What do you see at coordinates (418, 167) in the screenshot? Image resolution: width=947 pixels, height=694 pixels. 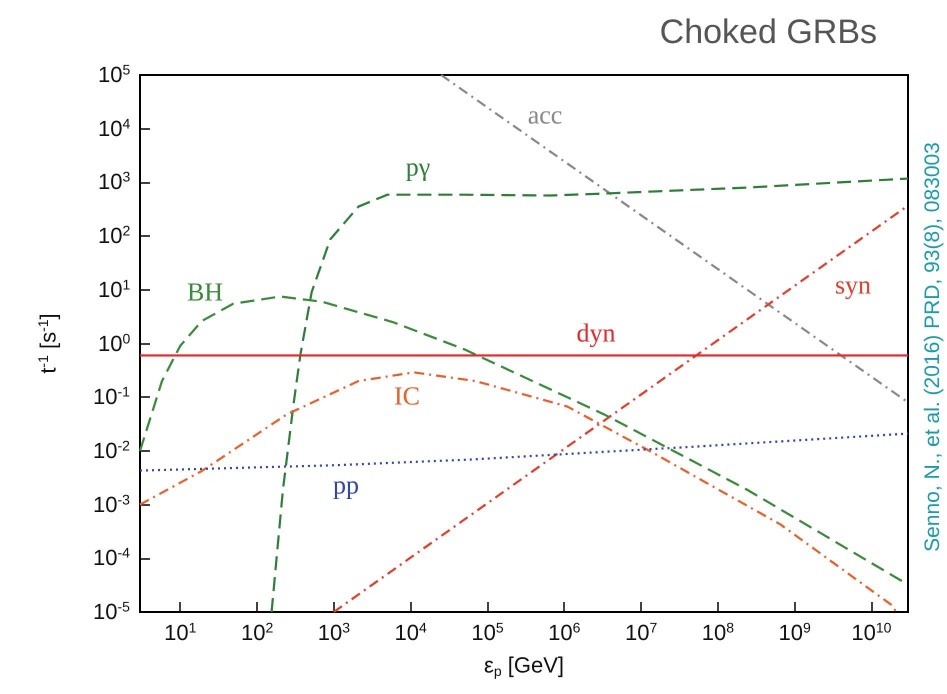 I see `series-label: pγ` at bounding box center [418, 167].